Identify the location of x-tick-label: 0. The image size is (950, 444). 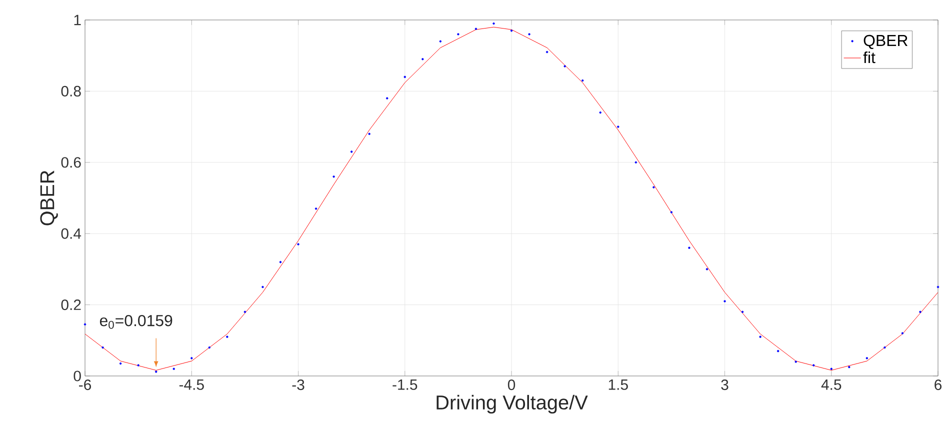
(512, 385).